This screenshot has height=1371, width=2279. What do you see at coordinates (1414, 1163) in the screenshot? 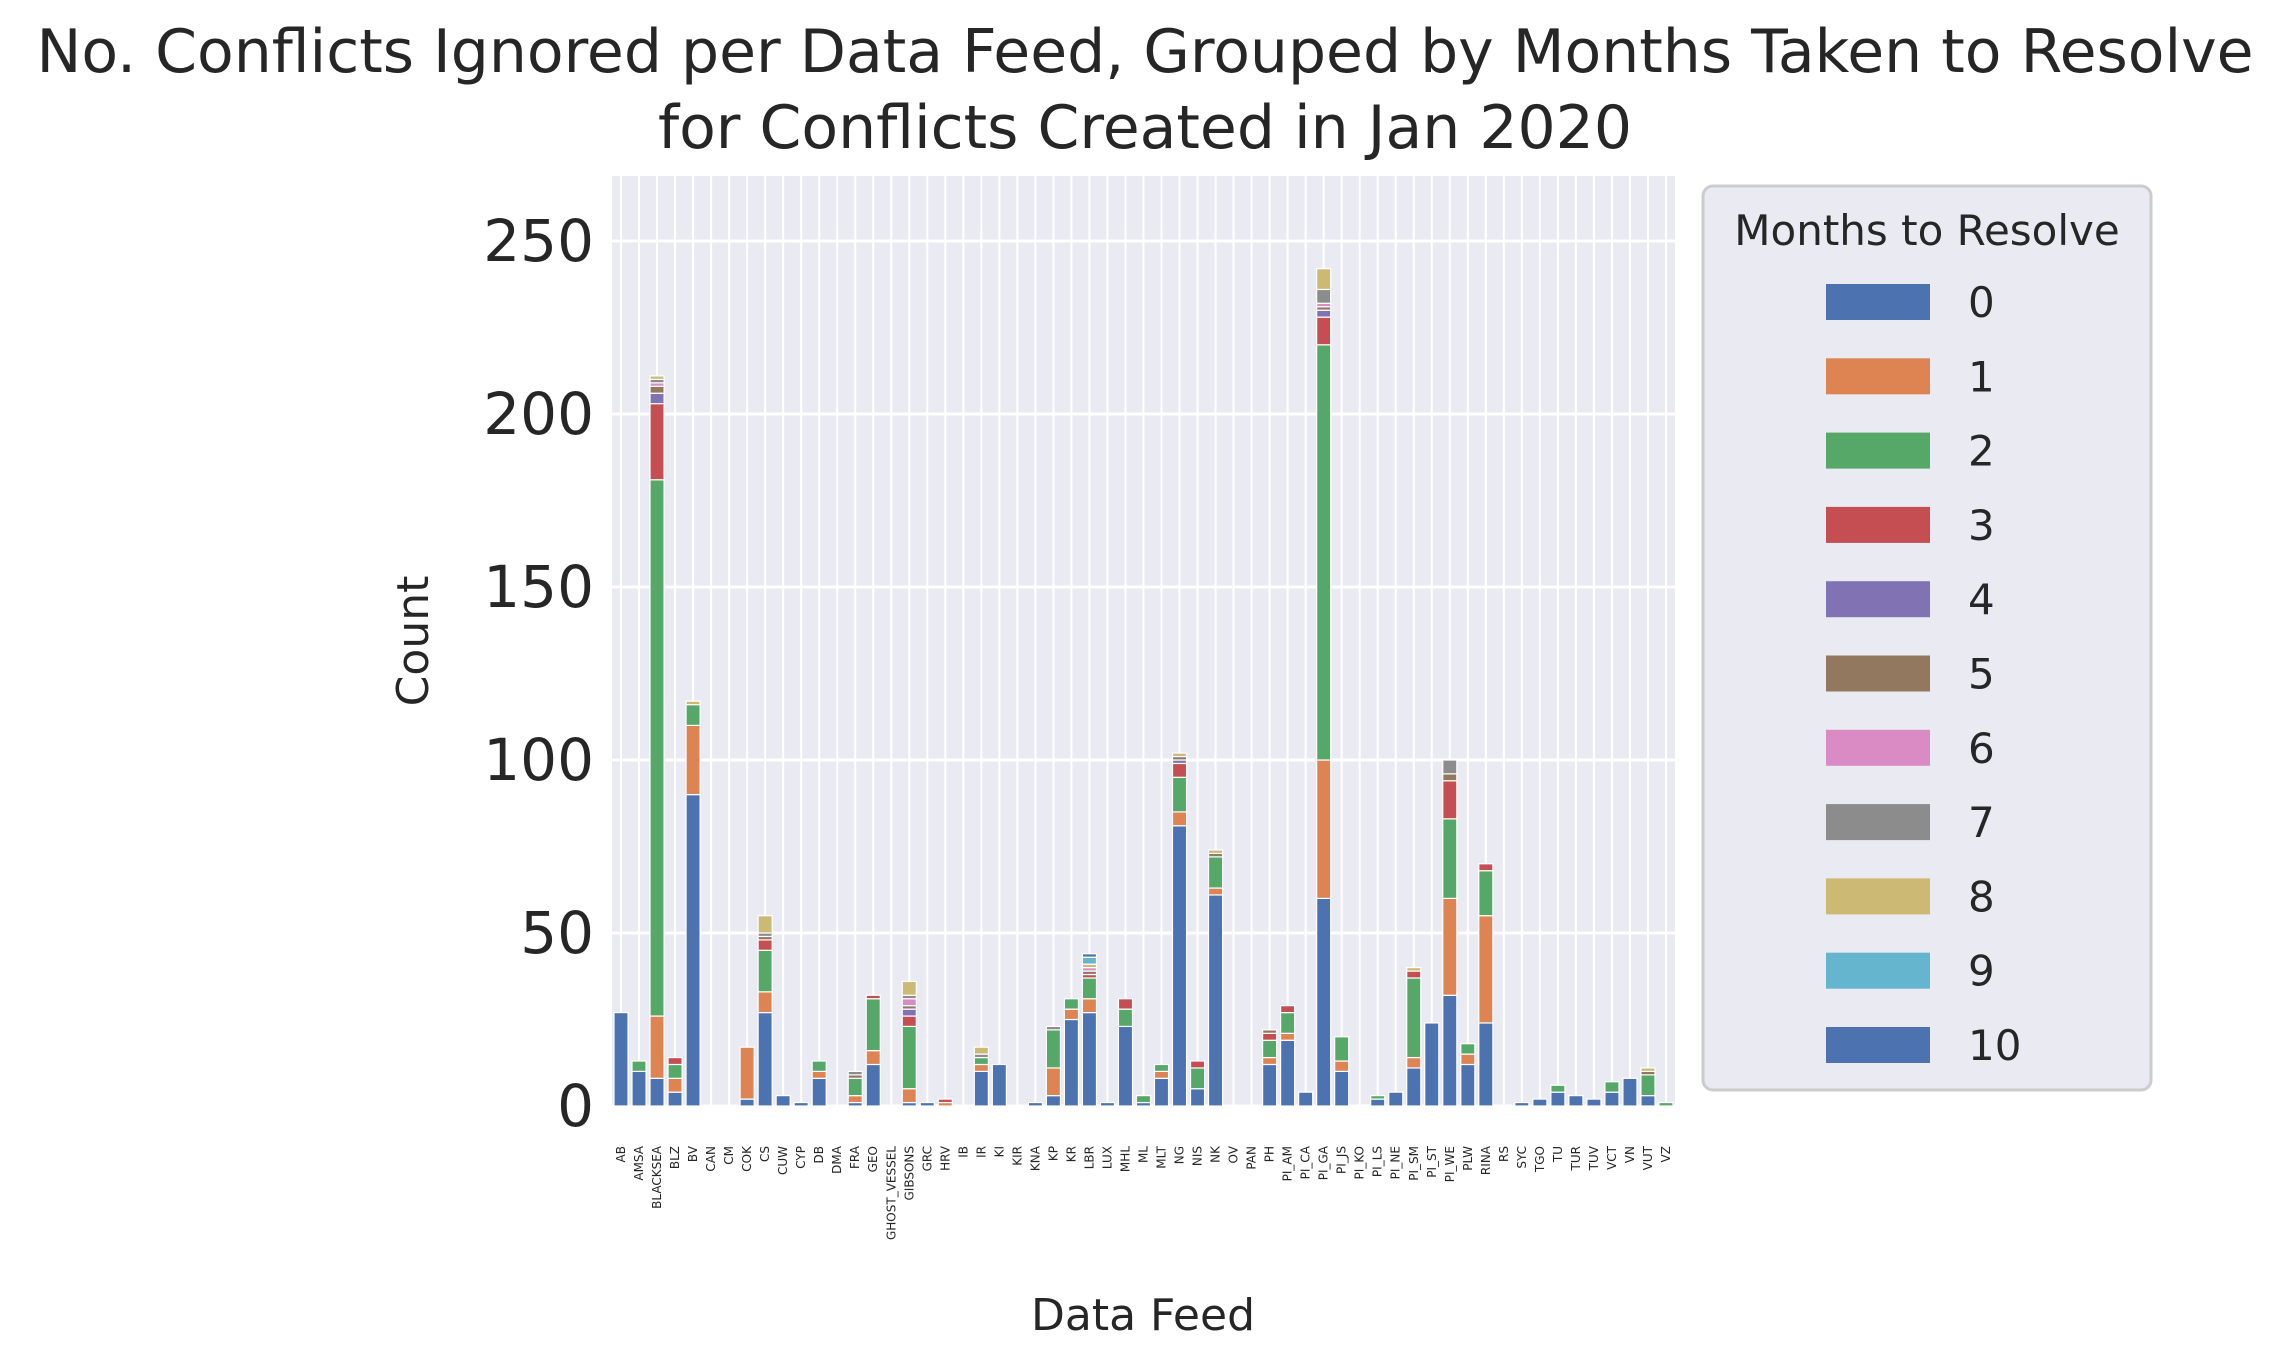
I see `x-tick-label: PI_SM` at bounding box center [1414, 1163].